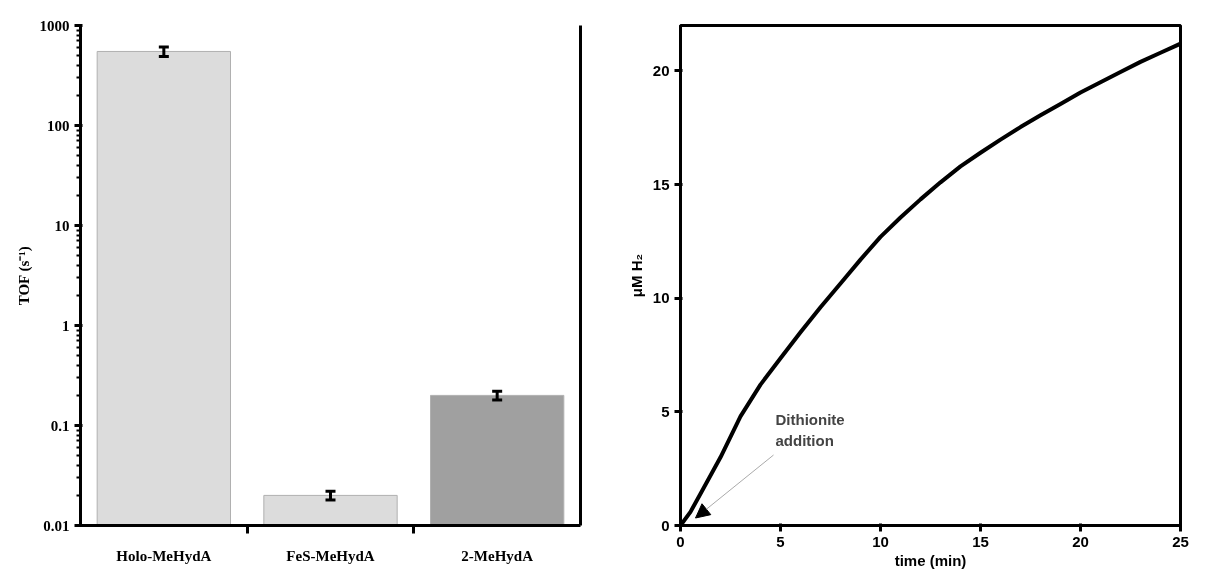  What do you see at coordinates (60, 425) in the screenshot?
I see `y-tick-label: 0.1` at bounding box center [60, 425].